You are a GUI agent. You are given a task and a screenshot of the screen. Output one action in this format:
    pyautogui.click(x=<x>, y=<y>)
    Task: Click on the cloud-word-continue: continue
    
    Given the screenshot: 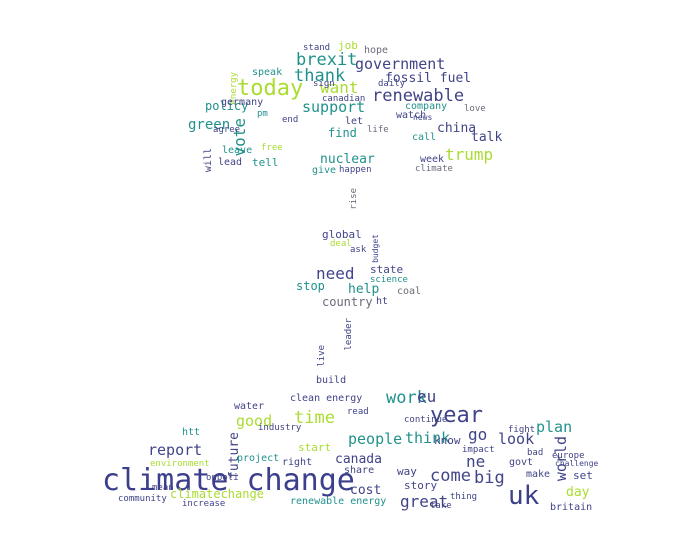 What is the action you would take?
    pyautogui.click(x=426, y=420)
    